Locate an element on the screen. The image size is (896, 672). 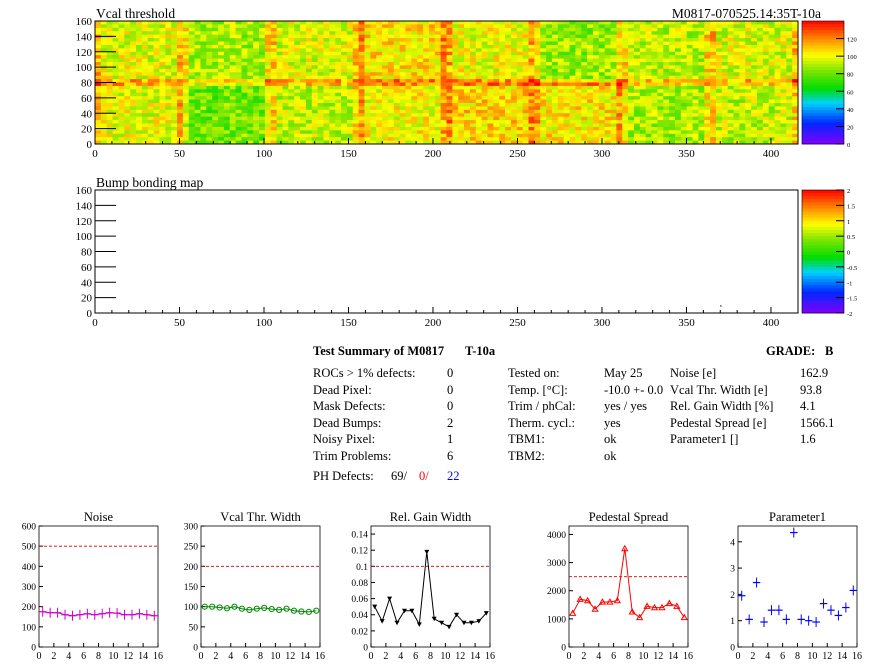
y-tick-label: 0.02 is located at coordinates (359, 632).